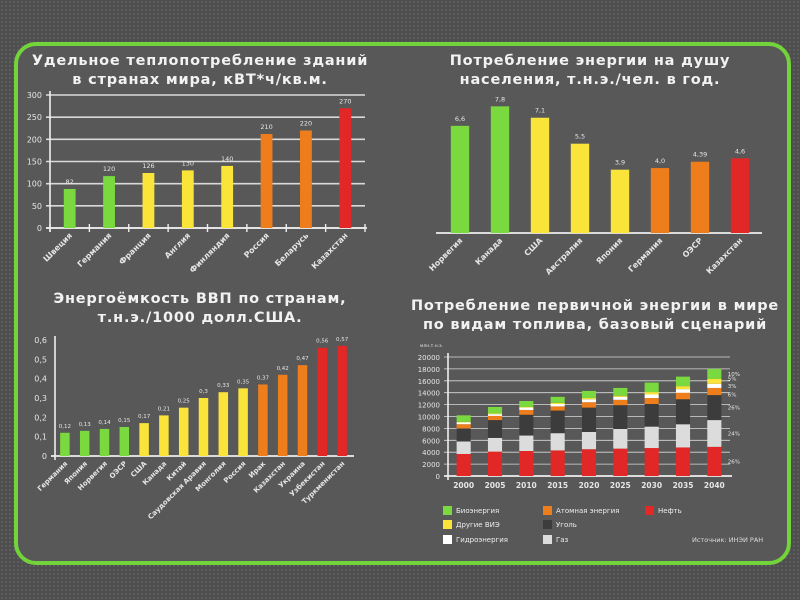  What do you see at coordinates (683, 485) in the screenshot?
I see `x-tick-label: 2035` at bounding box center [683, 485].